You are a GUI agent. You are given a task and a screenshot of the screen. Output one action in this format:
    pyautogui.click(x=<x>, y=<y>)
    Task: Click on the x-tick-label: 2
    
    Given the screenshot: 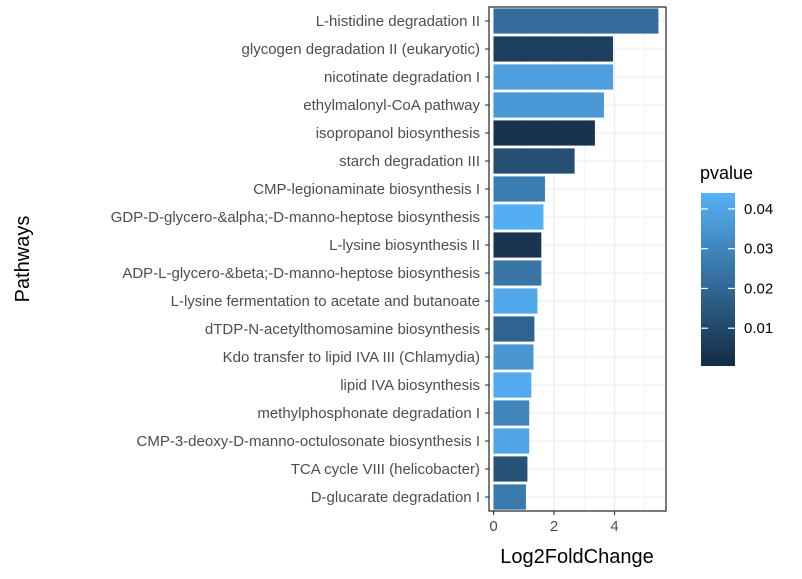 What is the action you would take?
    pyautogui.click(x=554, y=526)
    